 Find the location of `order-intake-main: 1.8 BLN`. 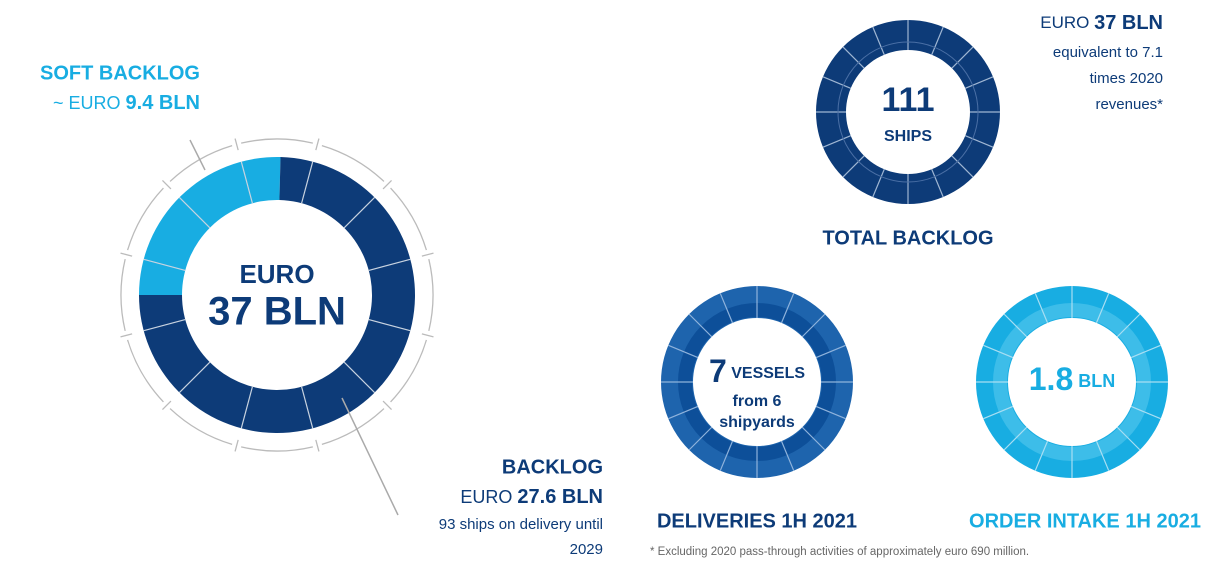

order-intake-main: 1.8 BLN is located at coordinates (1072, 379).